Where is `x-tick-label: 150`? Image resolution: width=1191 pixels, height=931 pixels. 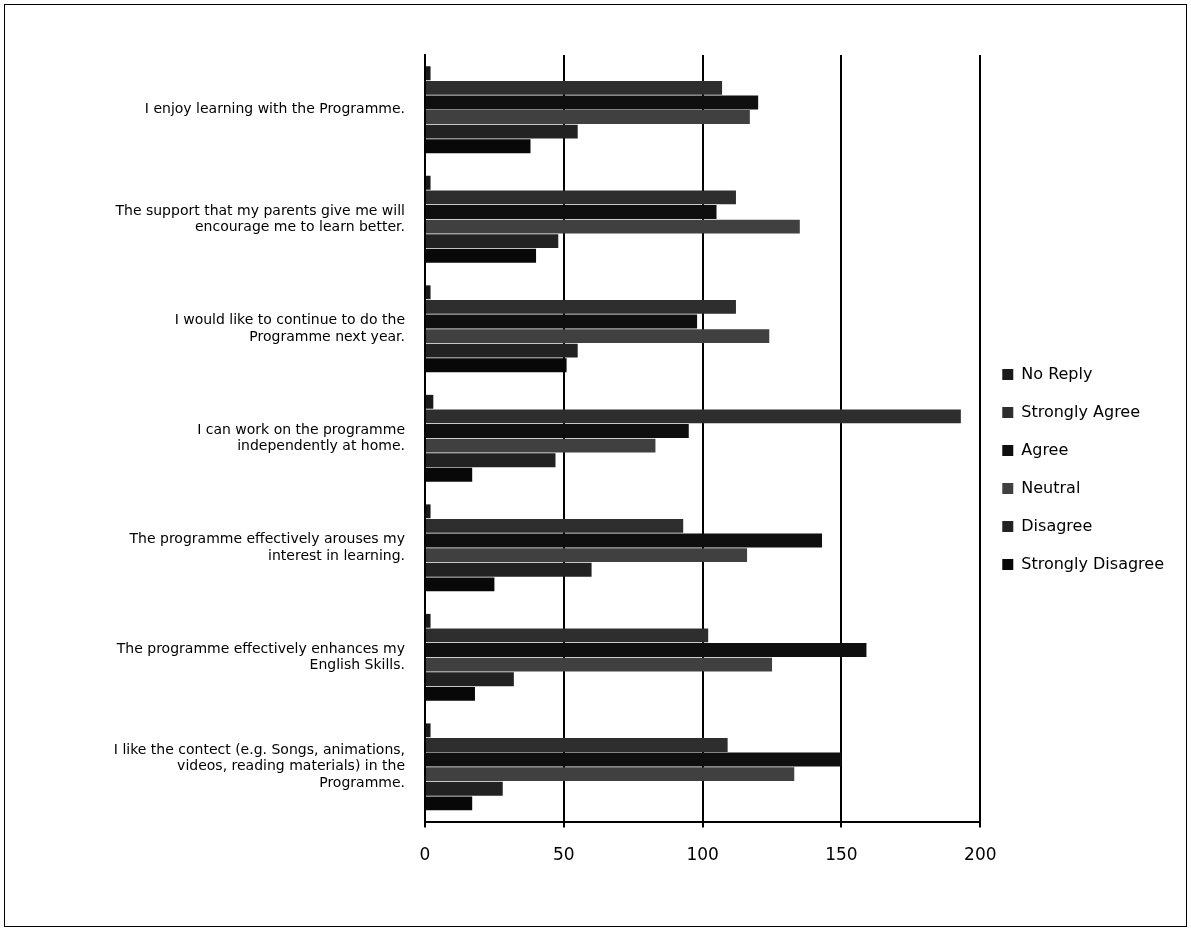 x-tick-label: 150 is located at coordinates (841, 854).